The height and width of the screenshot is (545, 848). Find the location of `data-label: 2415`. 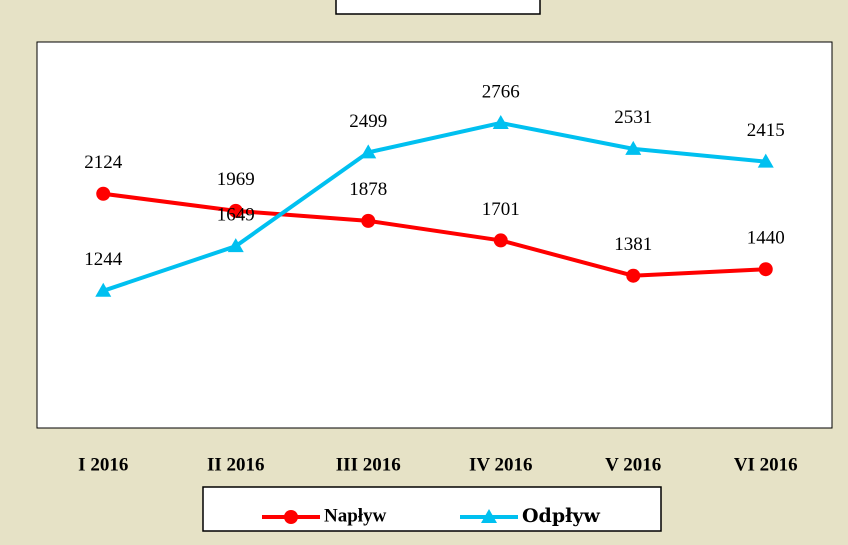

data-label: 2415 is located at coordinates (766, 130).